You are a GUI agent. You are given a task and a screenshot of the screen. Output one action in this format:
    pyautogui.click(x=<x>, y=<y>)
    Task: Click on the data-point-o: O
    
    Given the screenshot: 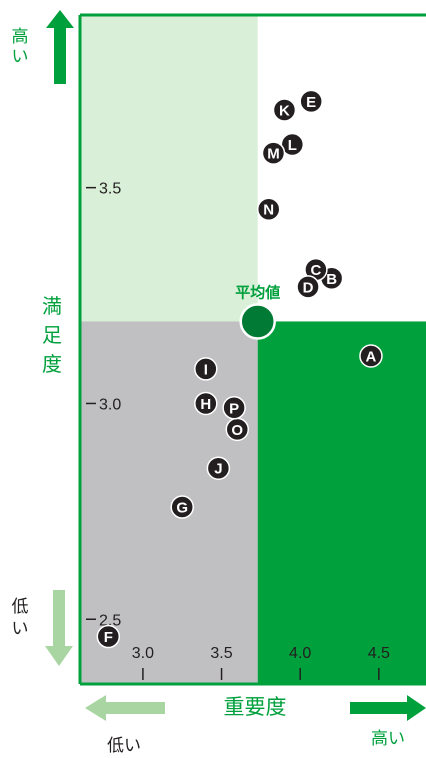 What is the action you would take?
    pyautogui.click(x=237, y=429)
    